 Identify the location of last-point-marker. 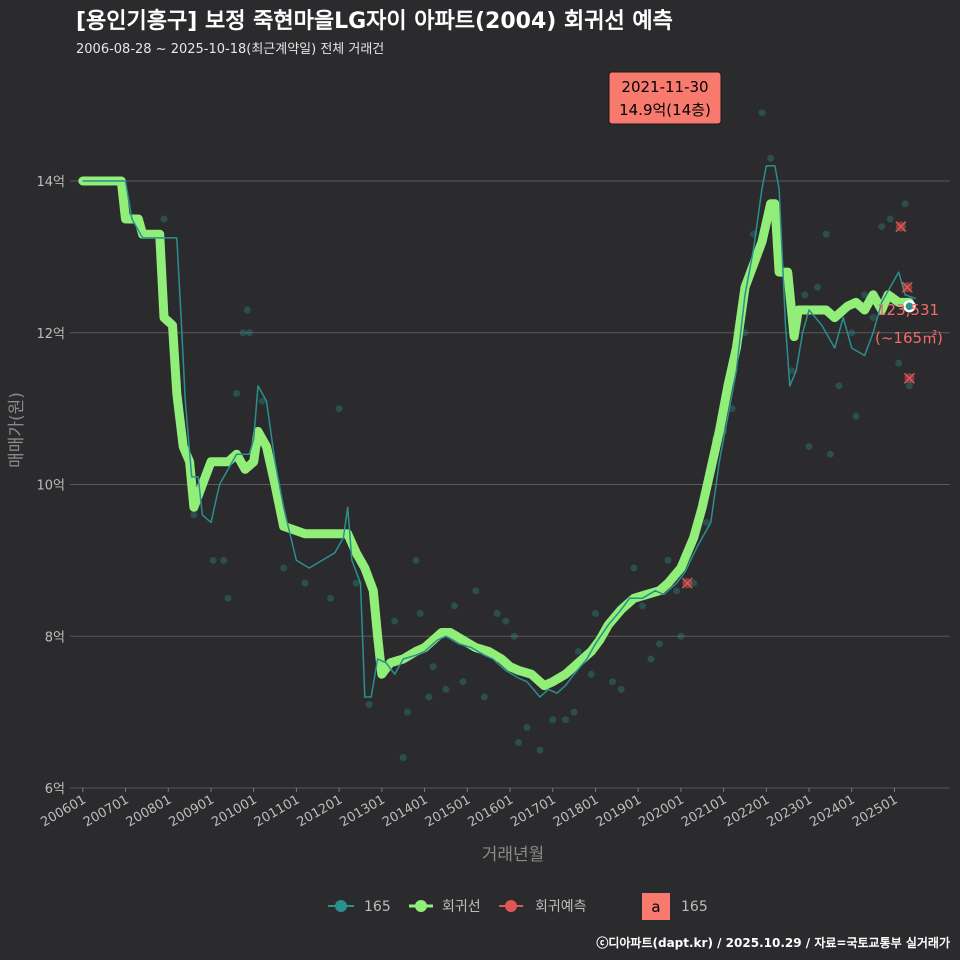
(909, 306).